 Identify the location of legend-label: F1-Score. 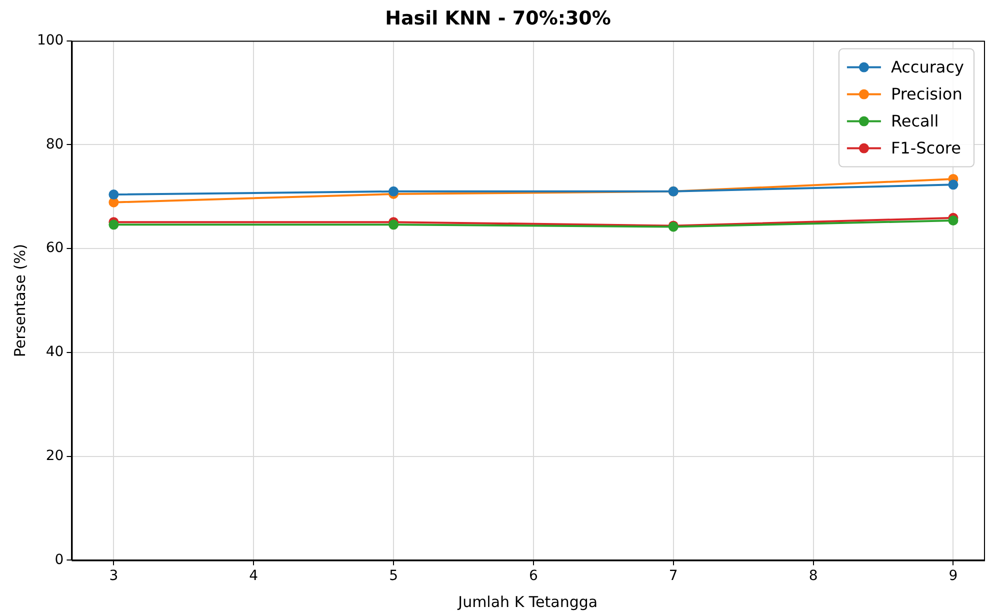
(925, 148).